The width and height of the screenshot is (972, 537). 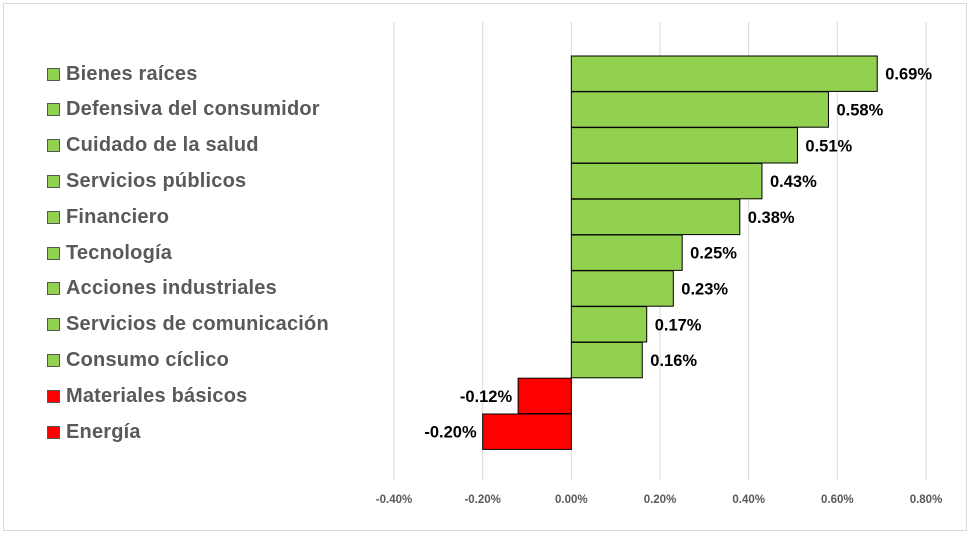 I want to click on data-label: 0.69%, so click(x=908, y=75).